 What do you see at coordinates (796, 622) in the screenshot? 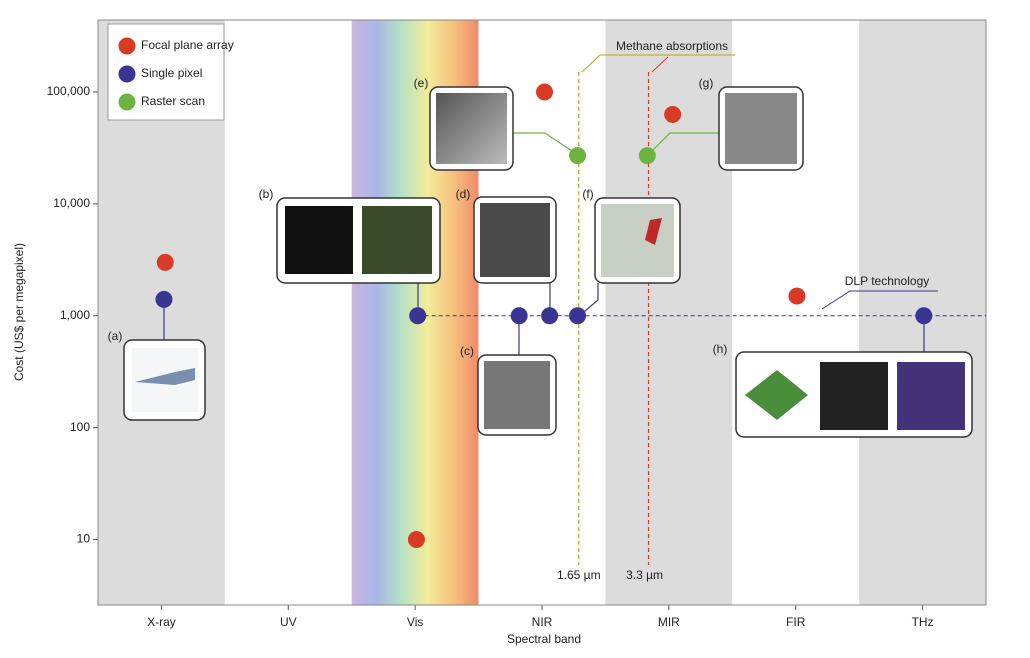
I see `x-tick-label: FIR` at bounding box center [796, 622].